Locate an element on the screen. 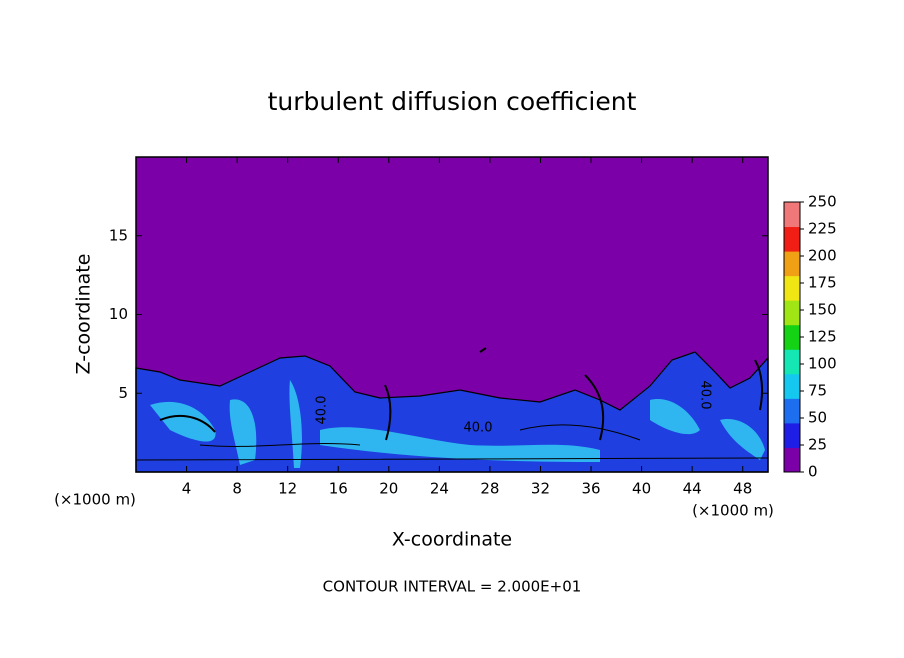 Image resolution: width=904 pixels, height=658 pixels. y-tick-label: 10 is located at coordinates (118, 314).